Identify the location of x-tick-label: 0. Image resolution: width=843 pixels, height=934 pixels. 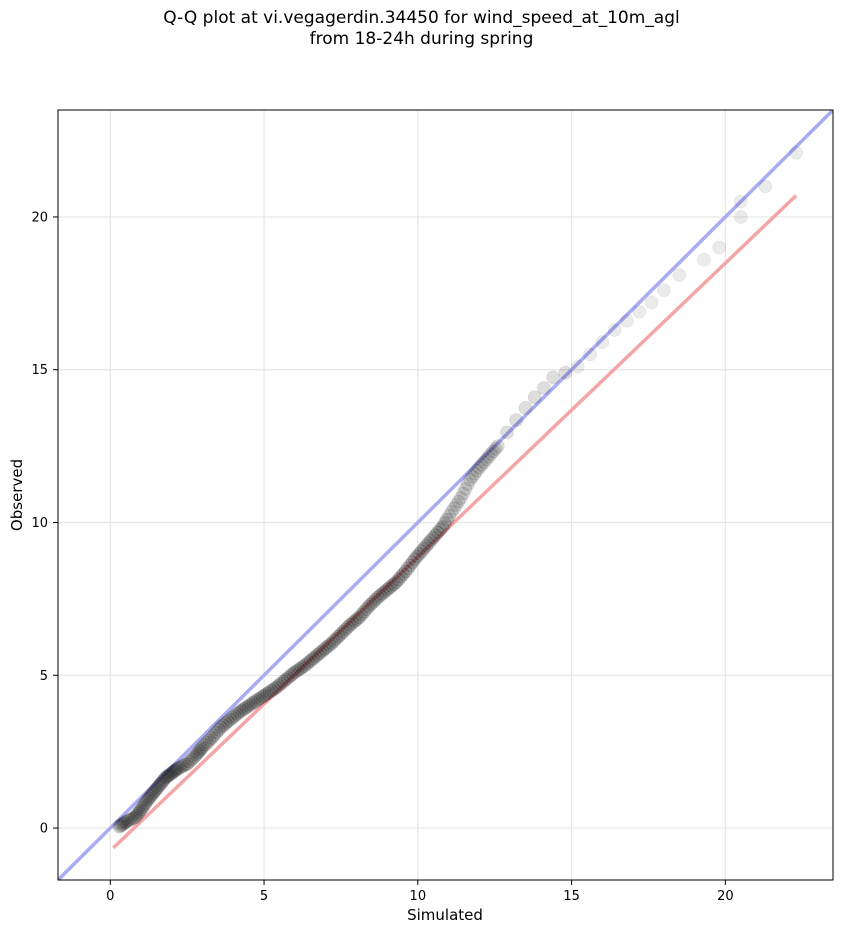
(110, 896).